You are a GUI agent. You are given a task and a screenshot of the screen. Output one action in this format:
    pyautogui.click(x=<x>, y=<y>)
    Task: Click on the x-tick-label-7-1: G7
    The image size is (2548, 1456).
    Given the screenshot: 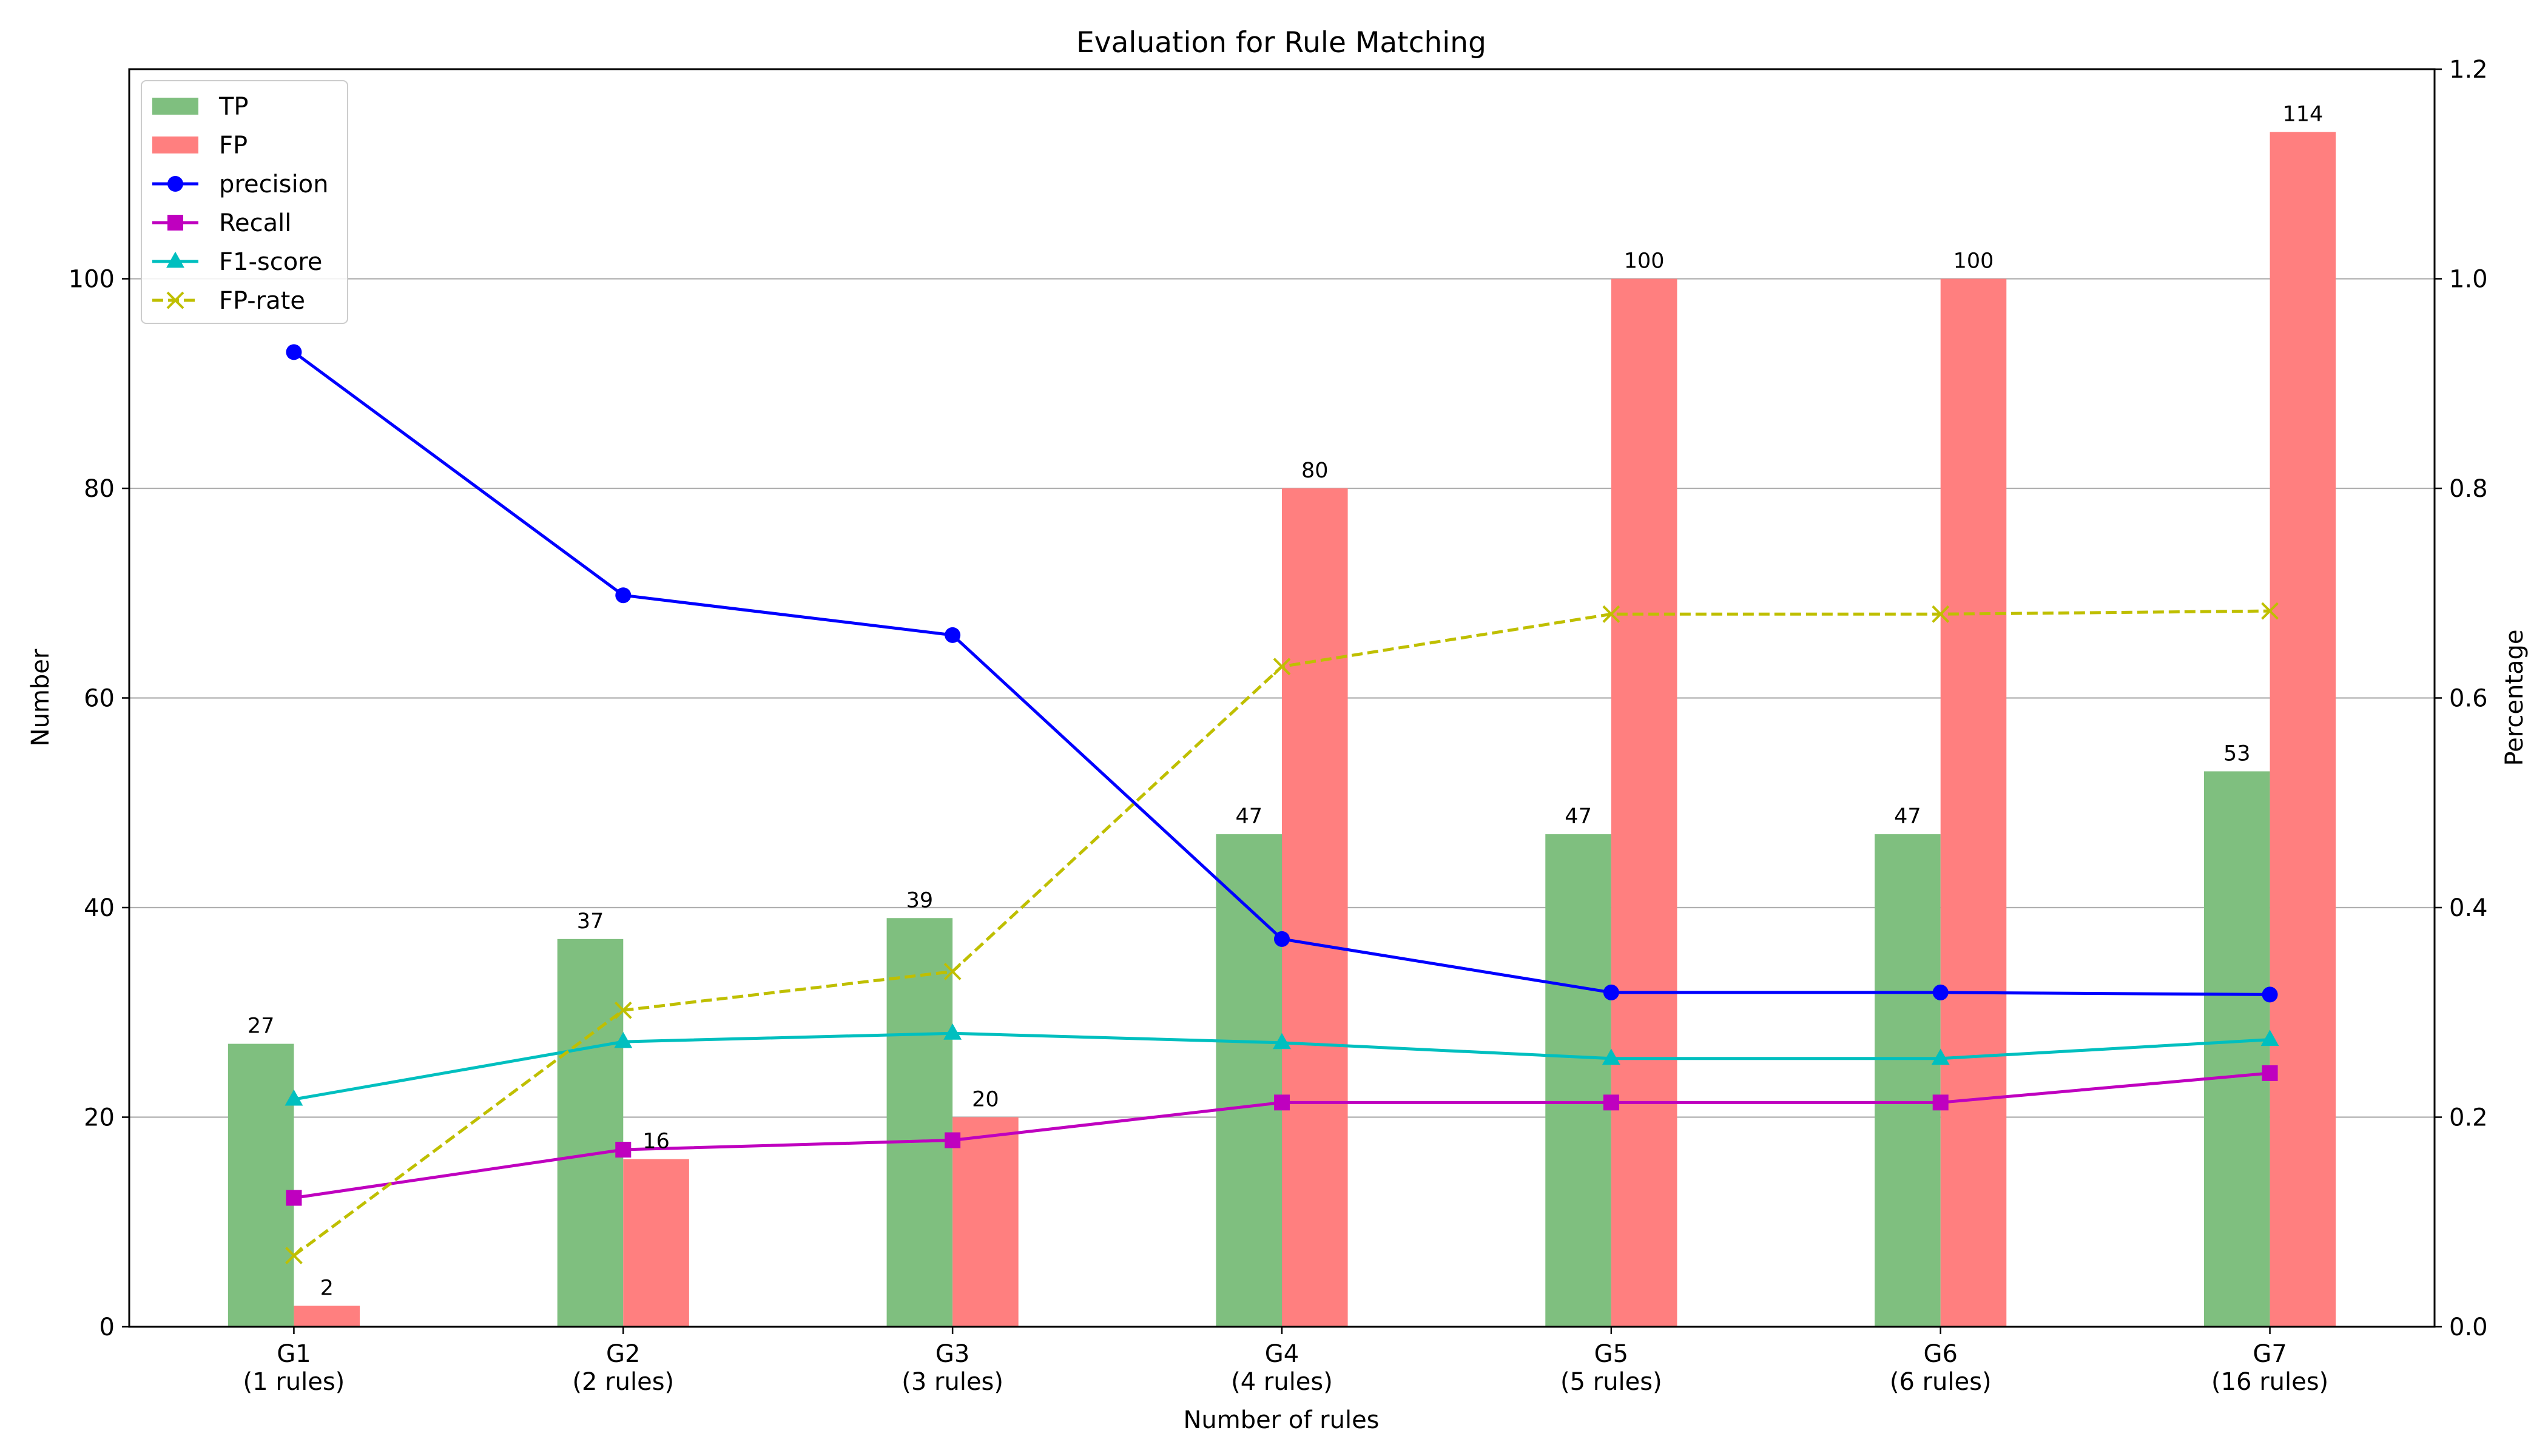 What is the action you would take?
    pyautogui.click(x=2270, y=1354)
    